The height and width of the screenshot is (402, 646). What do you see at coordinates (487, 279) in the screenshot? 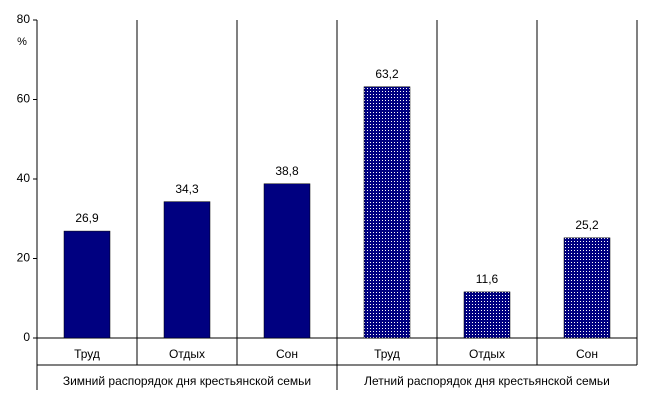
I see `value-label: 11,6` at bounding box center [487, 279].